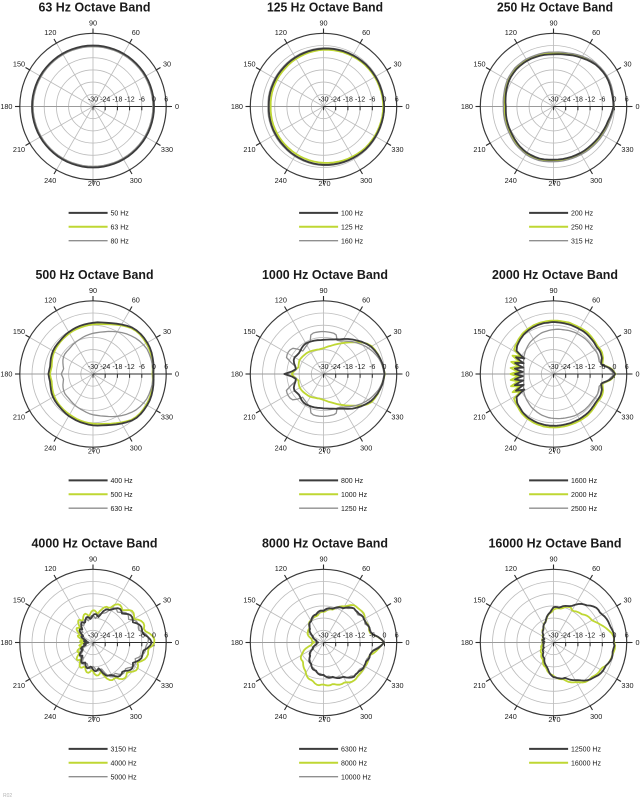 This screenshot has height=805, width=640. I want to click on svg-text: 250 Hz Octave Band, so click(555, 7).